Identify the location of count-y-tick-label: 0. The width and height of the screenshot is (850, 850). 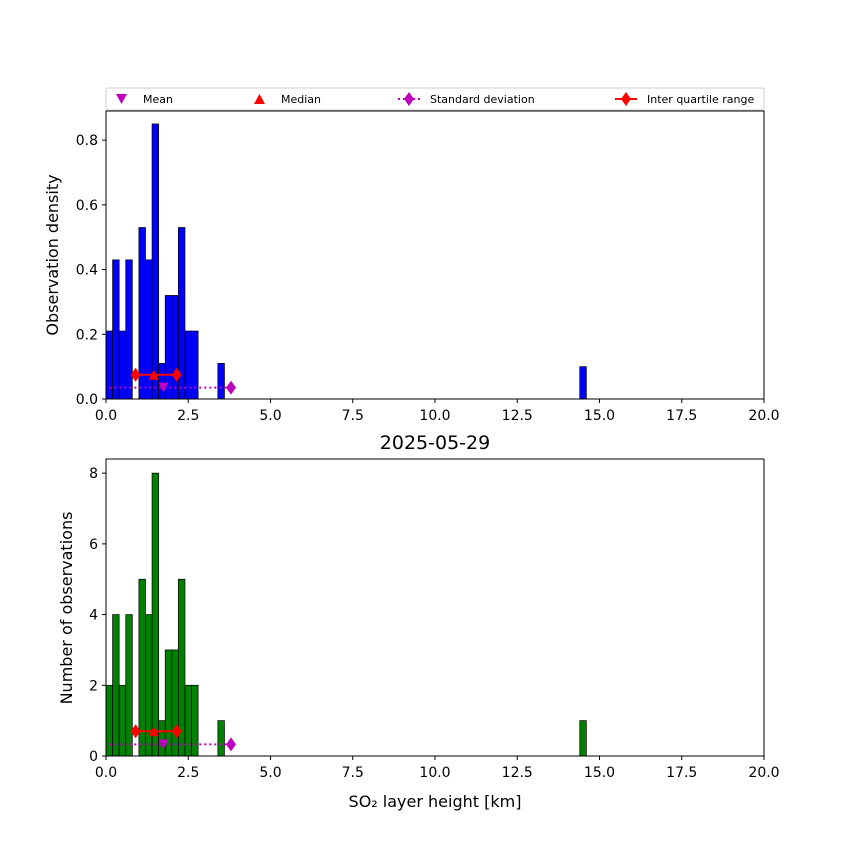
(93, 757).